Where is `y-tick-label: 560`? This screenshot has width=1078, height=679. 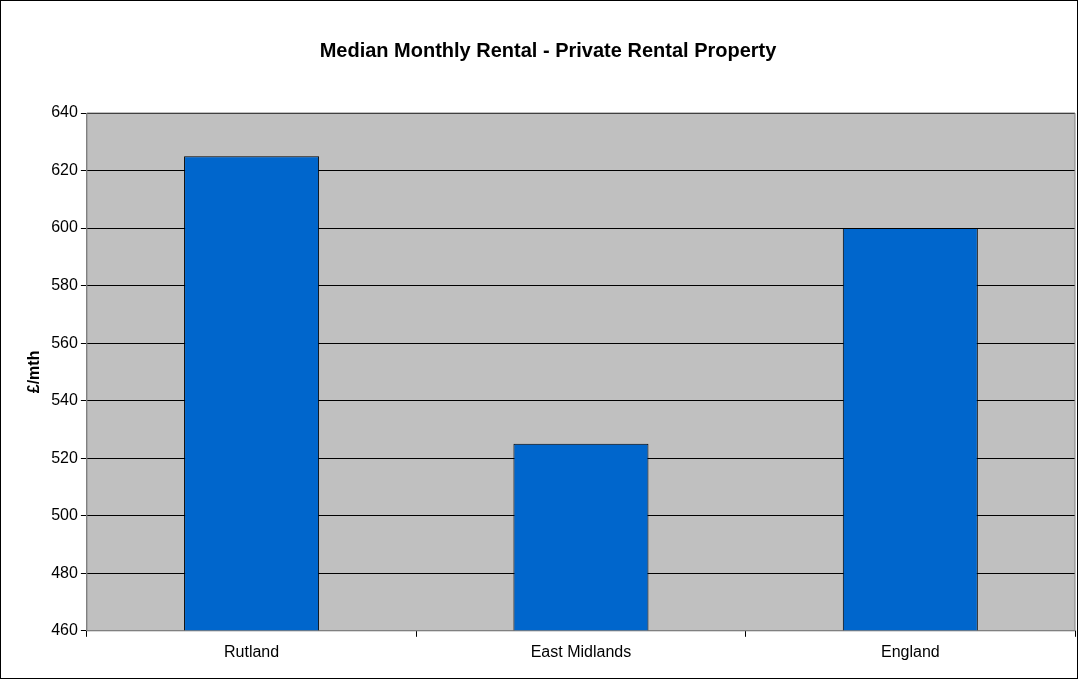 y-tick-label: 560 is located at coordinates (64, 342).